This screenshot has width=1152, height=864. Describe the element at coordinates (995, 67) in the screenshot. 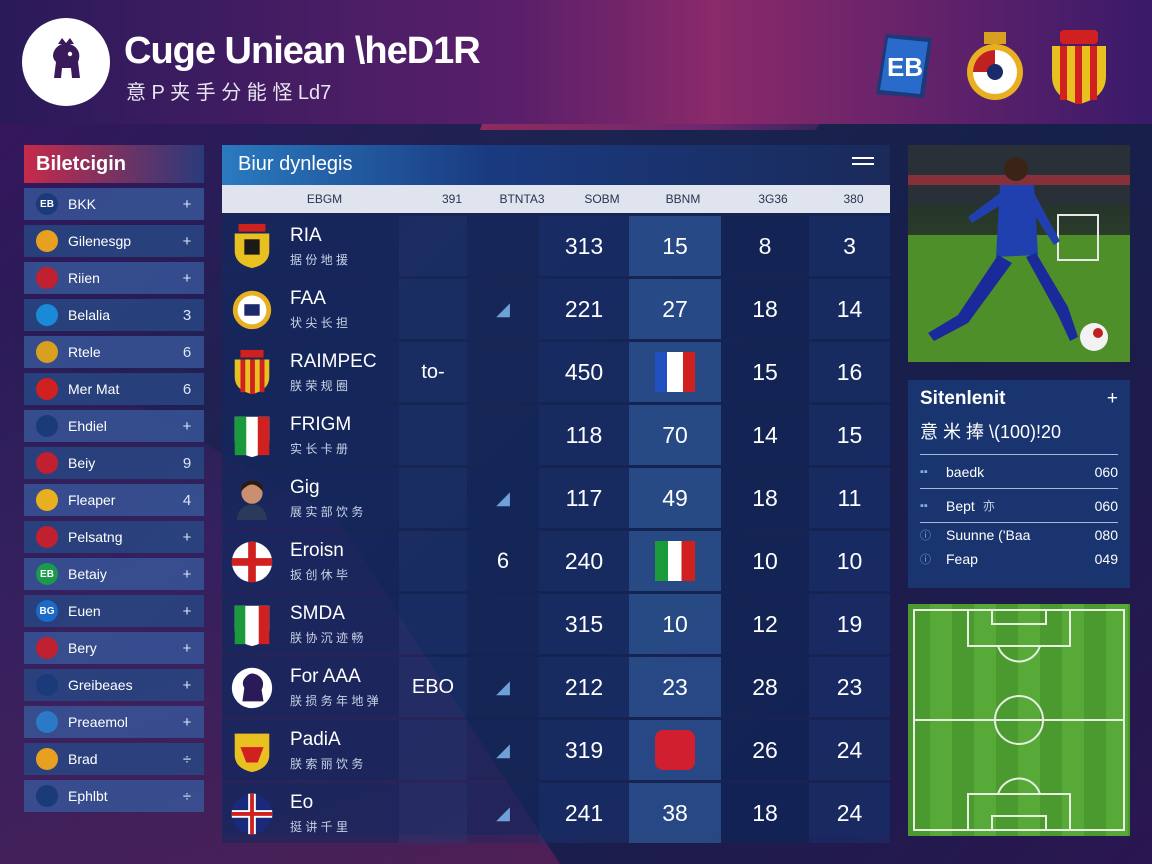

I see `round-crest-icon` at that location.